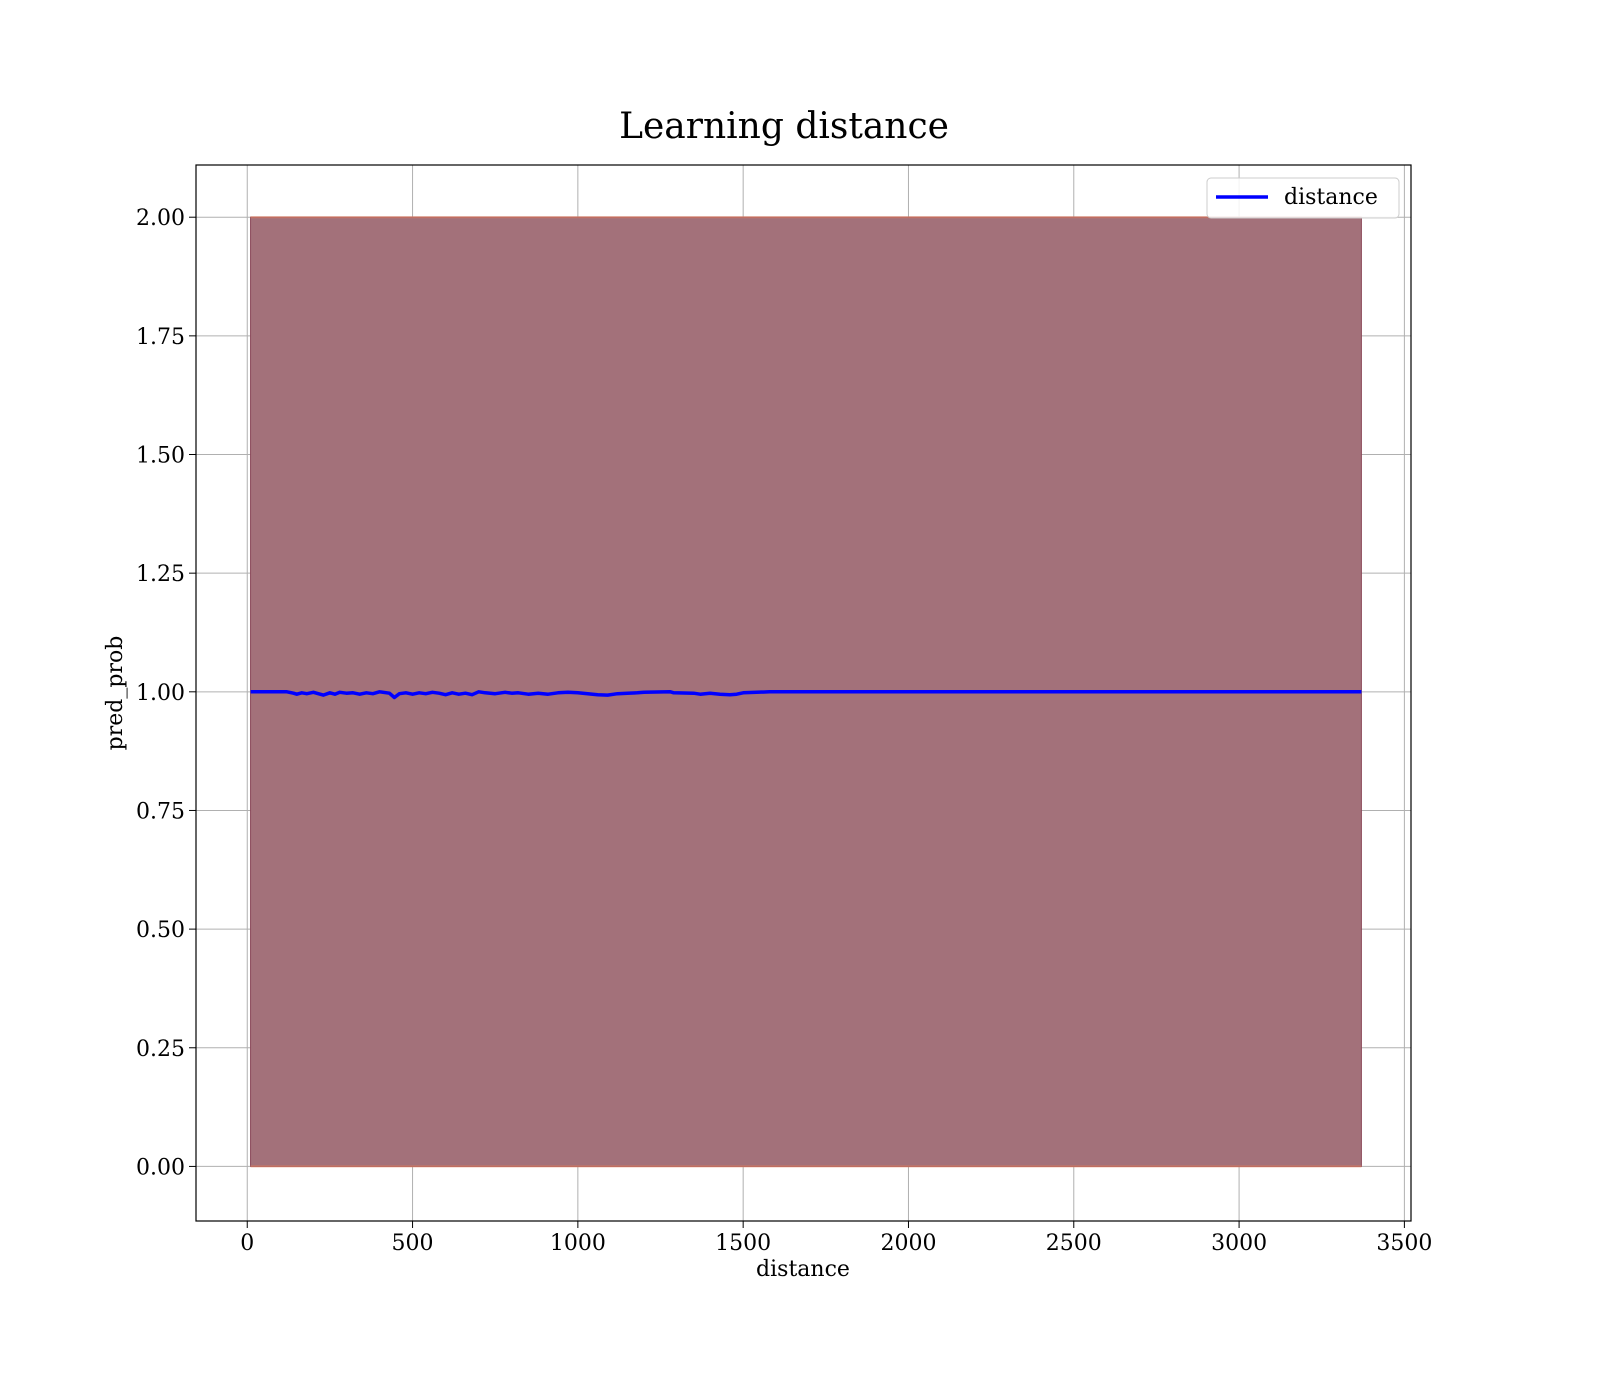 The width and height of the screenshot is (1600, 1400). I want to click on y-tick-label-8: 2.00, so click(160, 218).